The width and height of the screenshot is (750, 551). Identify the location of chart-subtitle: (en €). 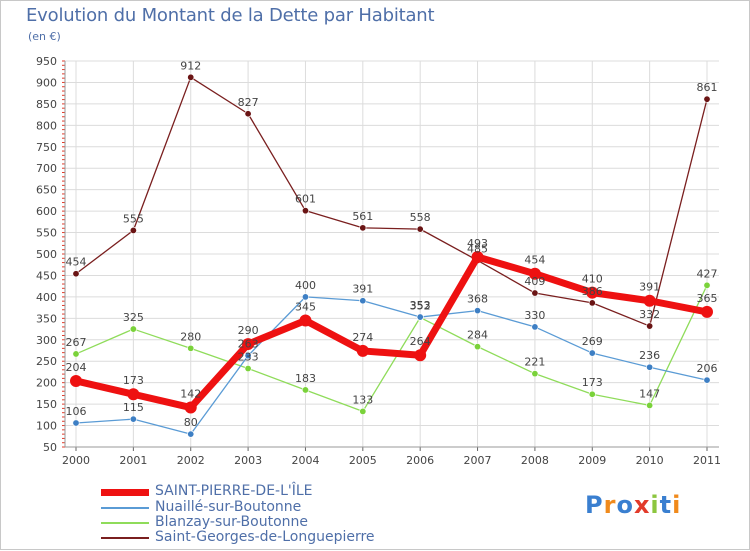
(44, 36).